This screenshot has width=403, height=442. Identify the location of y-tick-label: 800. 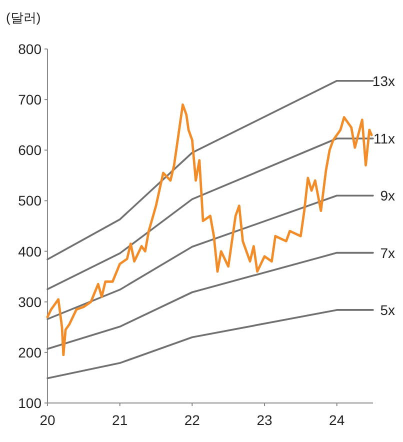
(30, 49).